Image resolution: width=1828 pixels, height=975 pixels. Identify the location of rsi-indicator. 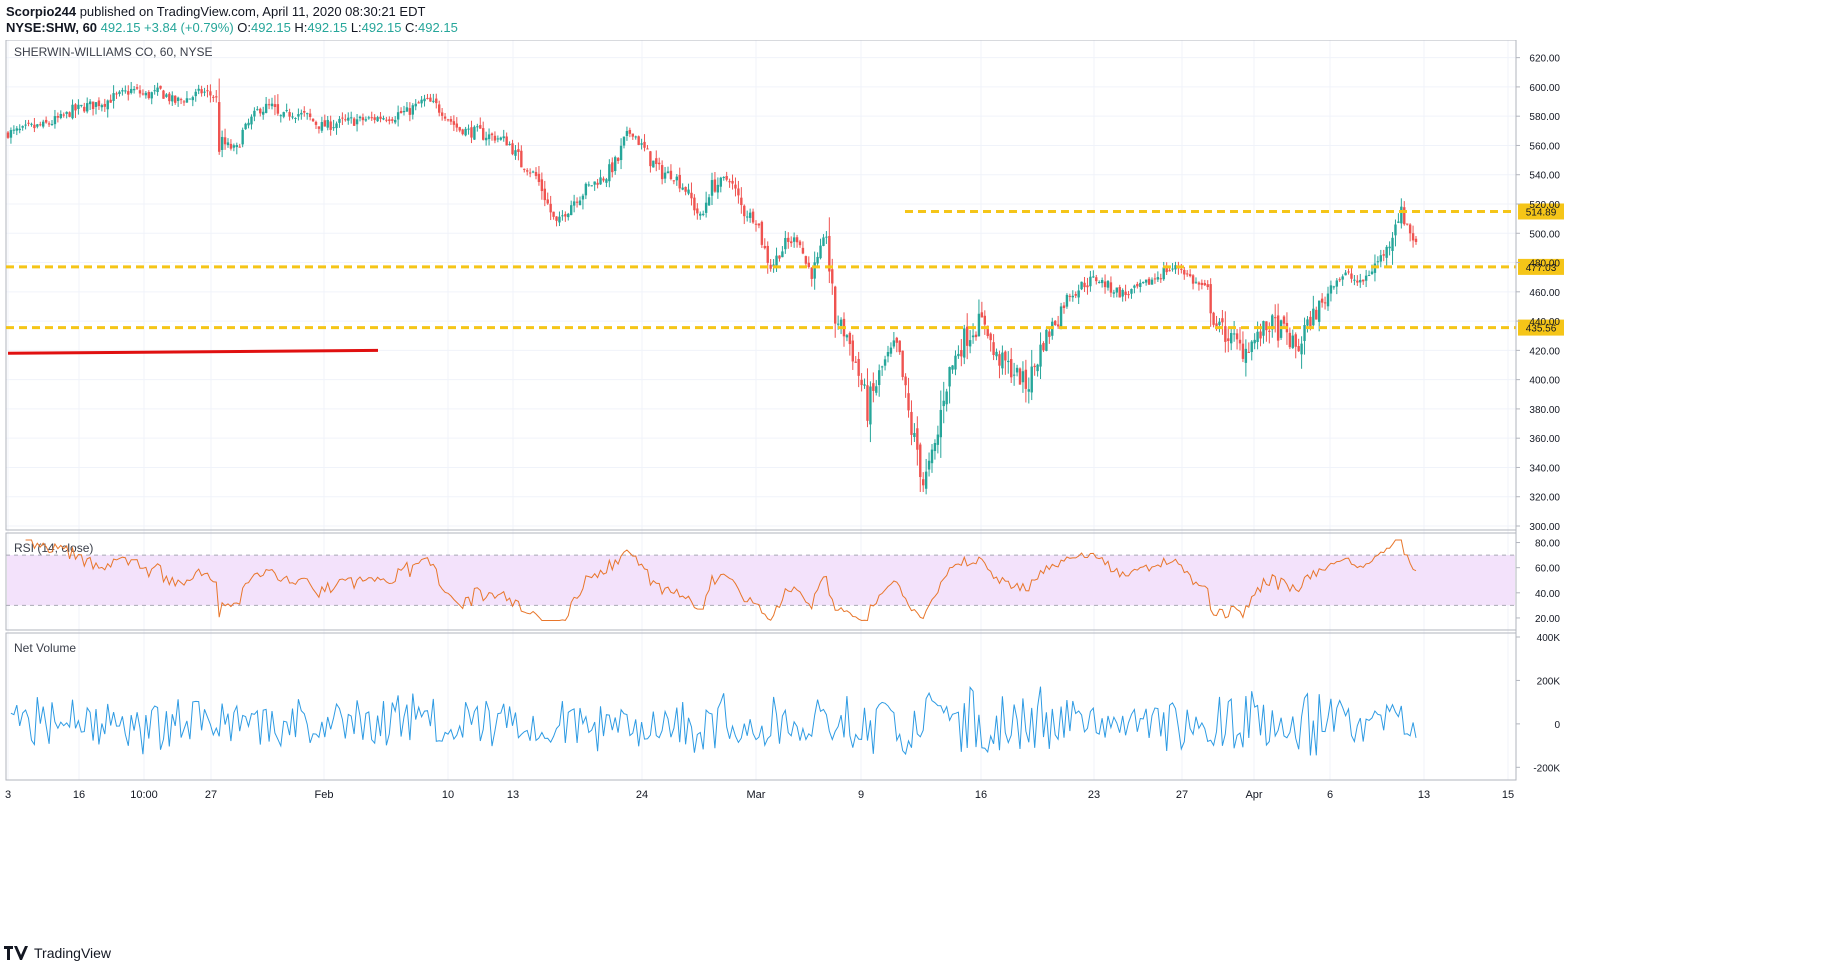
(761, 580).